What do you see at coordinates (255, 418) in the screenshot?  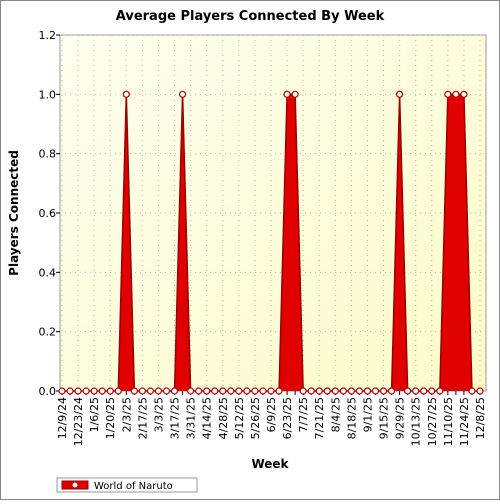 I see `x-tick-label: 5/26/25` at bounding box center [255, 418].